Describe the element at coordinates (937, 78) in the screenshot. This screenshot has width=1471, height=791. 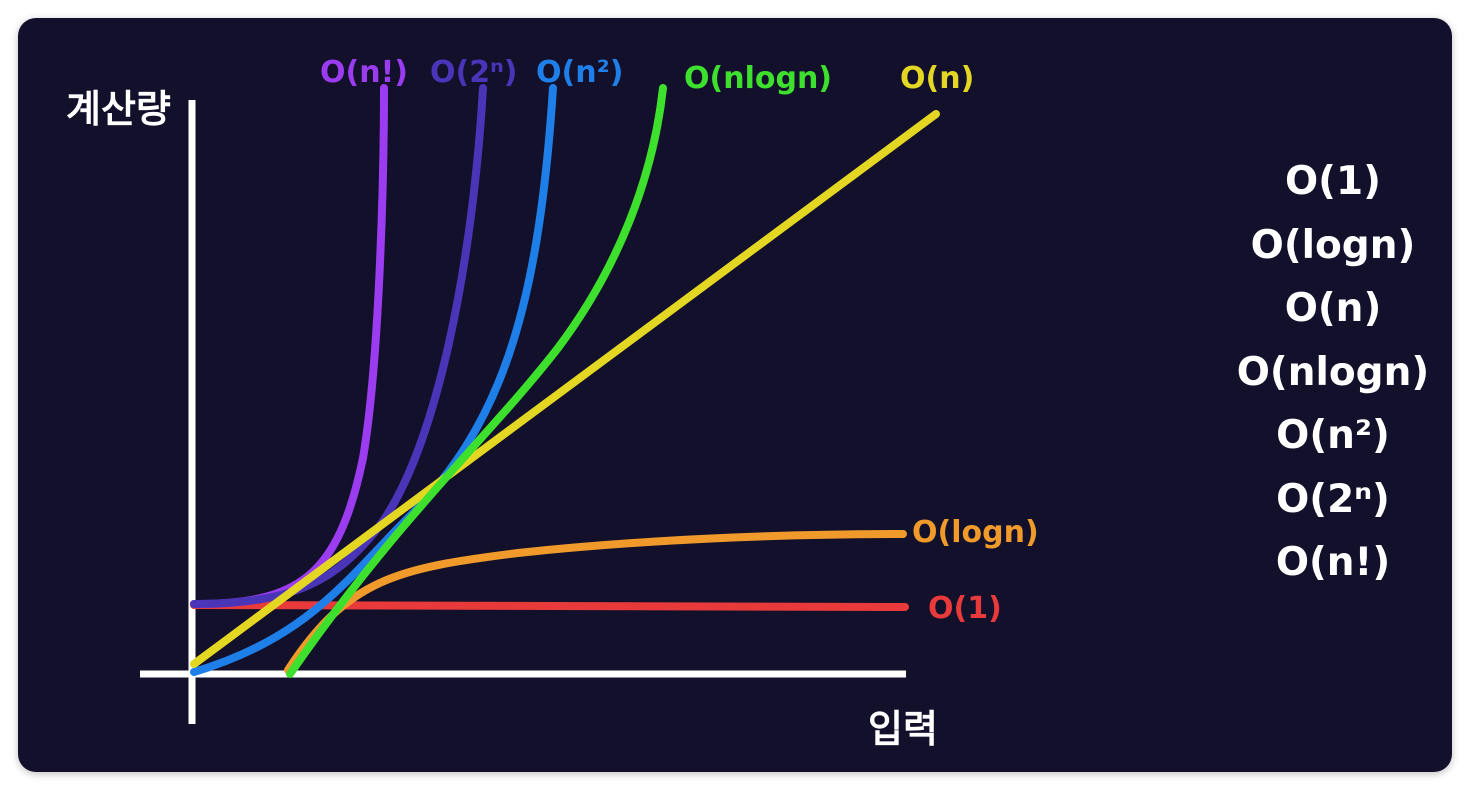
I see `curve-label-on: O(n)` at that location.